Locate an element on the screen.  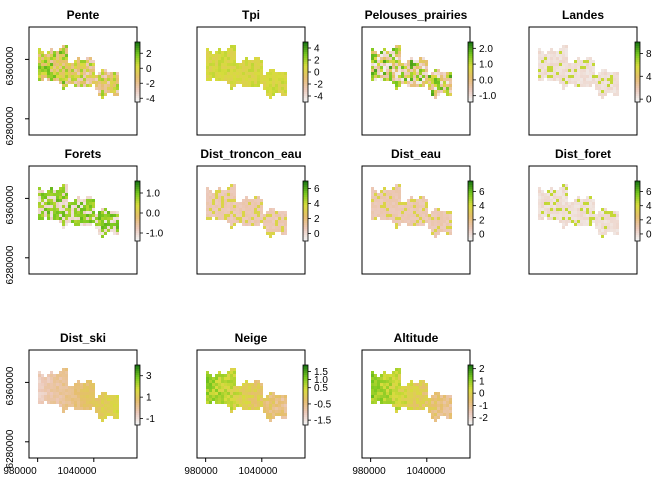
colorbar-tick-label: 0.0 is located at coordinates (153, 214).